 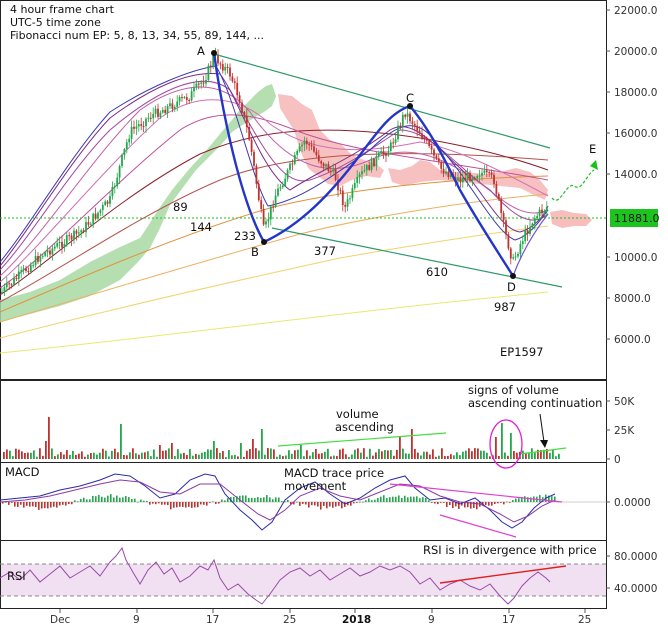 I want to click on y-tick-8000: 8000.0, so click(x=632, y=299).